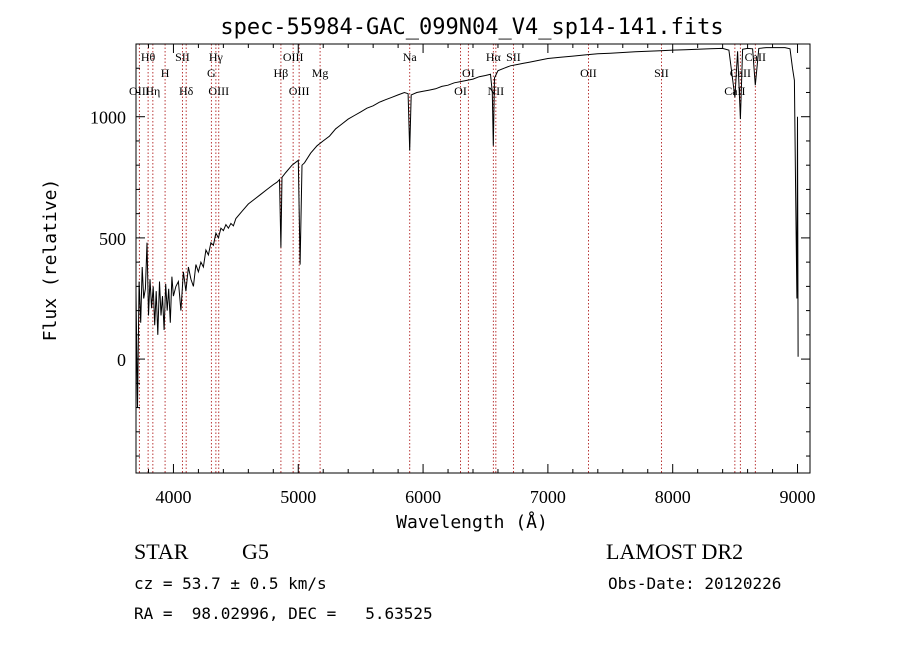 The height and width of the screenshot is (649, 900). What do you see at coordinates (695, 583) in the screenshot?
I see `observation-date: Obs-Date: 20120226` at bounding box center [695, 583].